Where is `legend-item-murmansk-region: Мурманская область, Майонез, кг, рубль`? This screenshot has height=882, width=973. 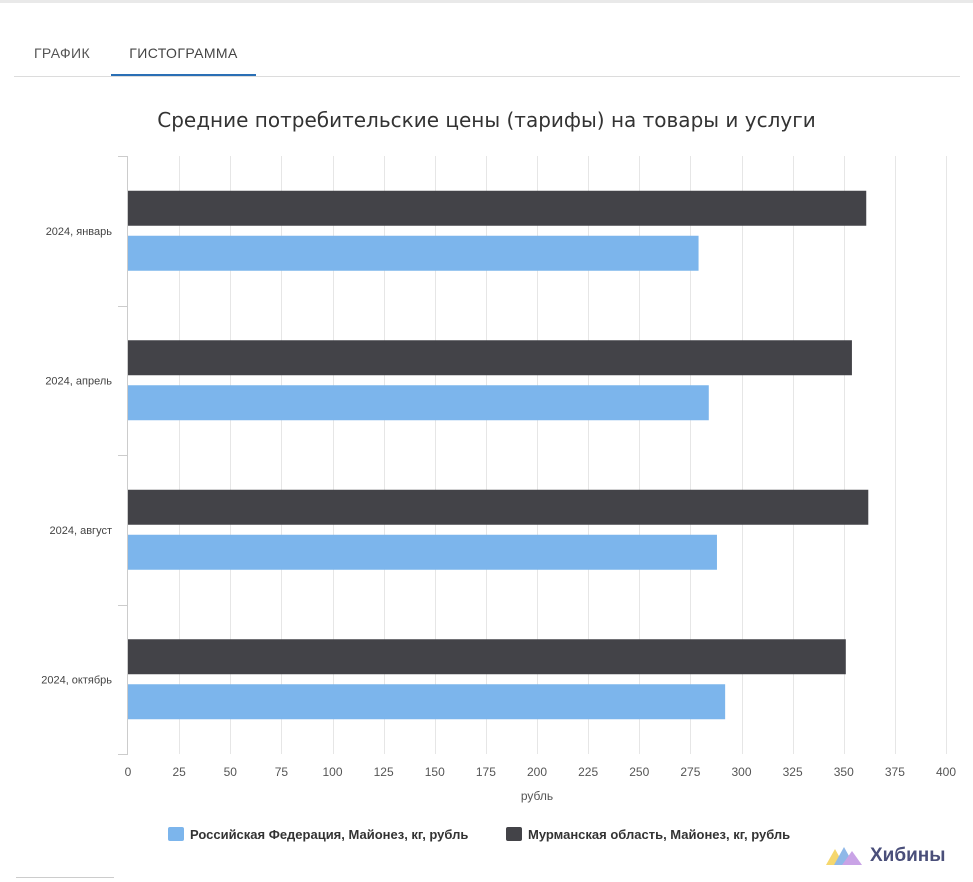 legend-item-murmansk-region: Мурманская область, Майонез, кг, рубль is located at coordinates (648, 834).